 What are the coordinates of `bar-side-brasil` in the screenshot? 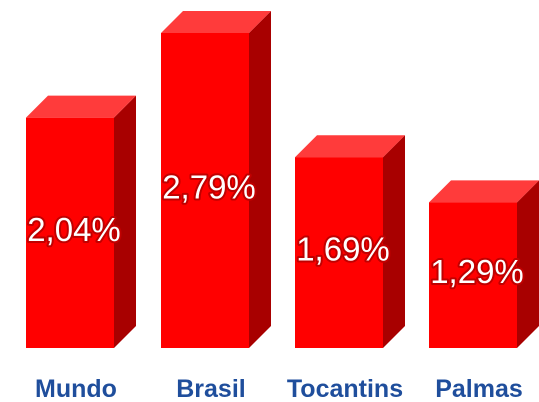 It's located at (260, 179).